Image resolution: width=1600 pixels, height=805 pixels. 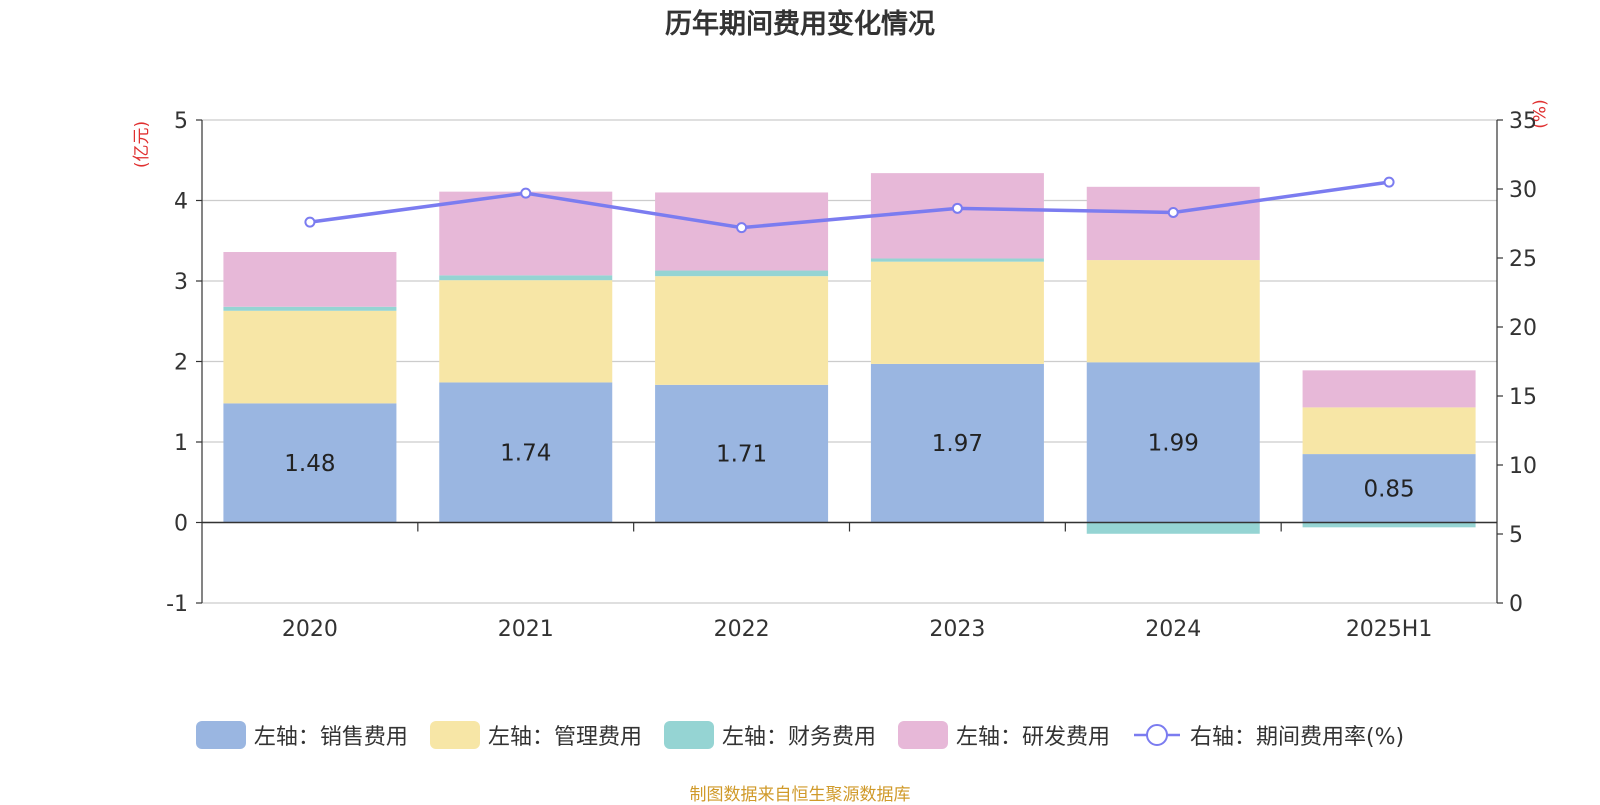 What do you see at coordinates (1523, 121) in the screenshot?
I see `right-axis-tick-label: 35` at bounding box center [1523, 121].